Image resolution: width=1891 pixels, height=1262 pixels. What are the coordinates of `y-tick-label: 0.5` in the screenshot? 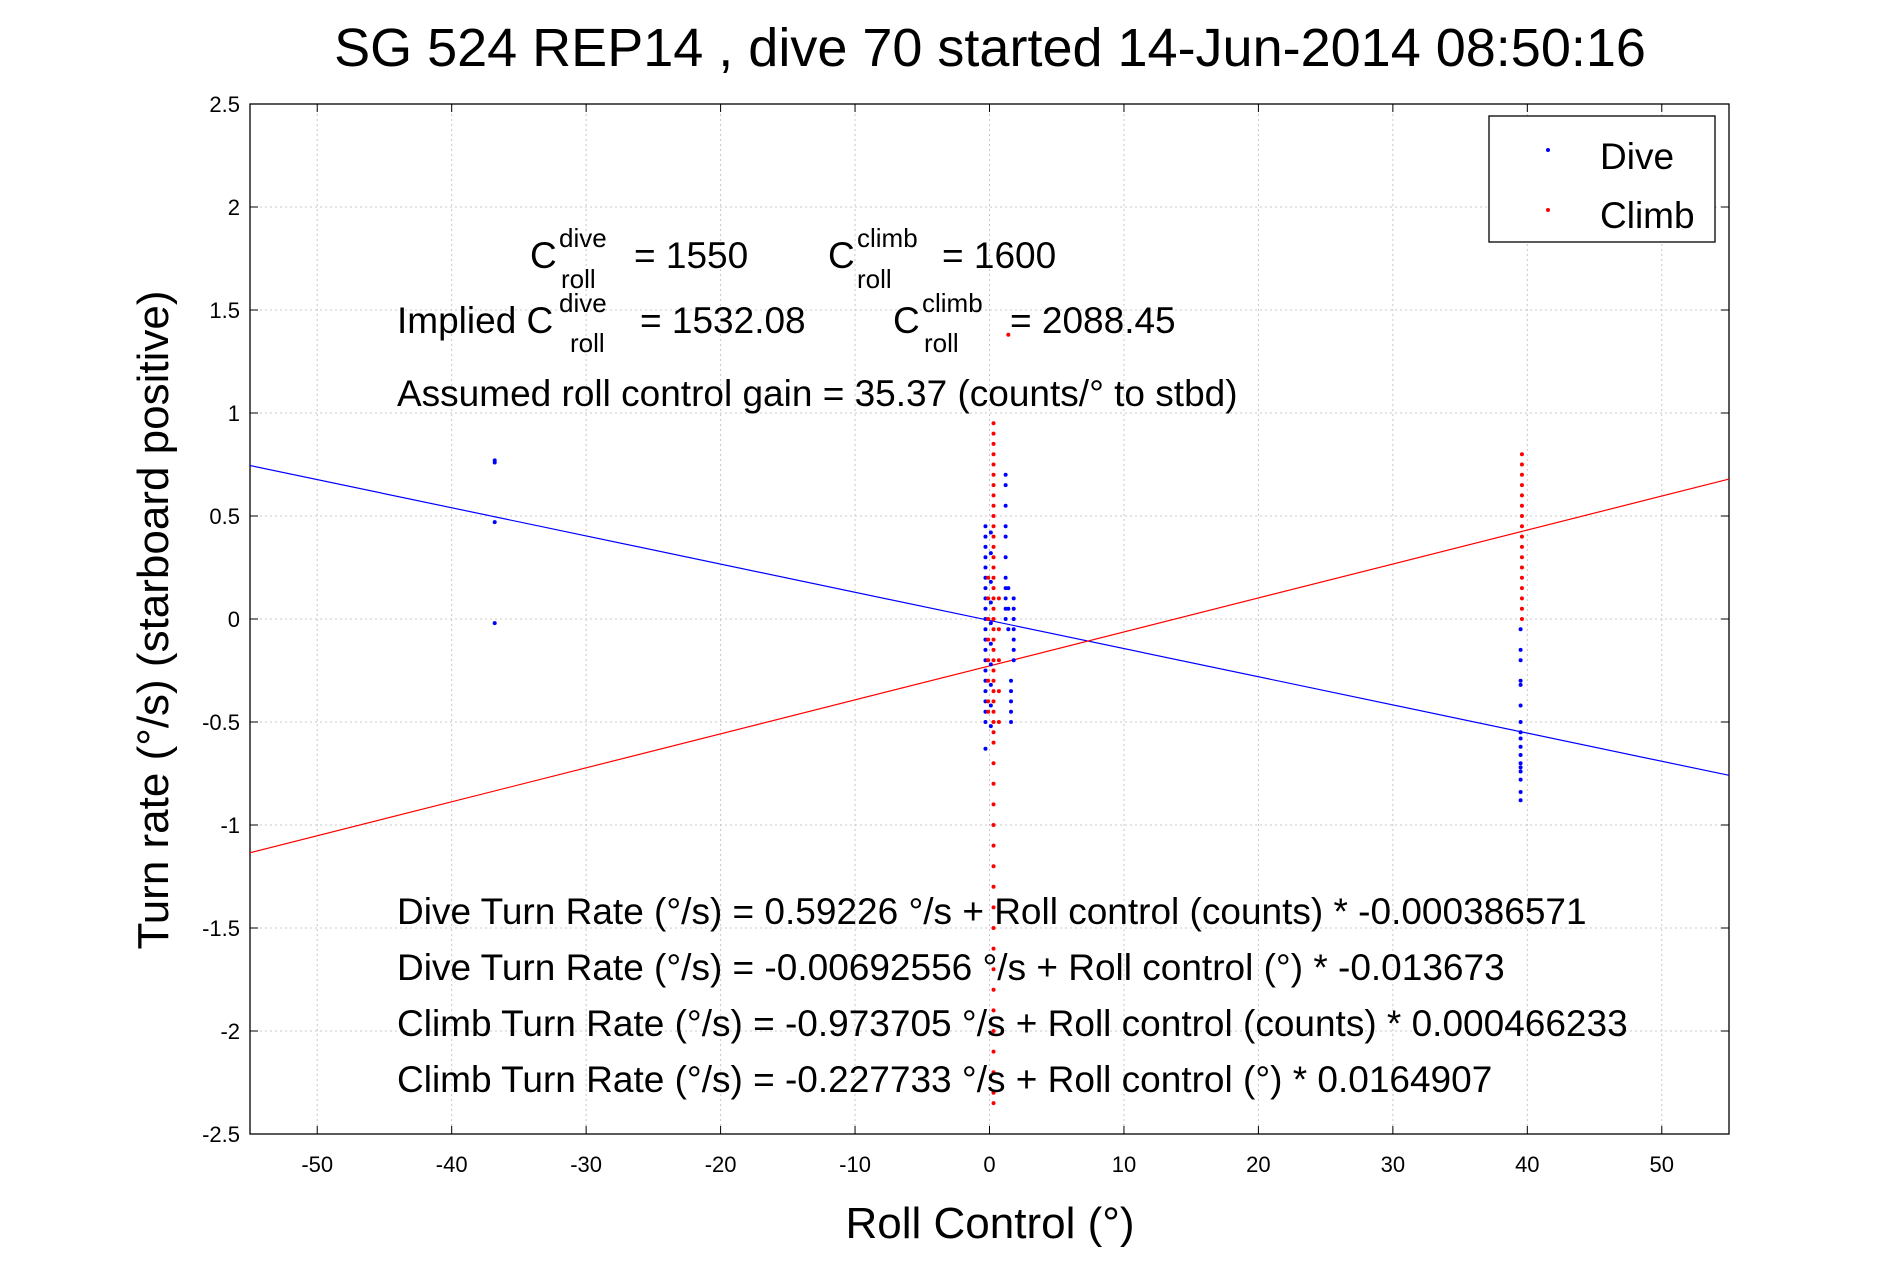 It's located at (224, 516).